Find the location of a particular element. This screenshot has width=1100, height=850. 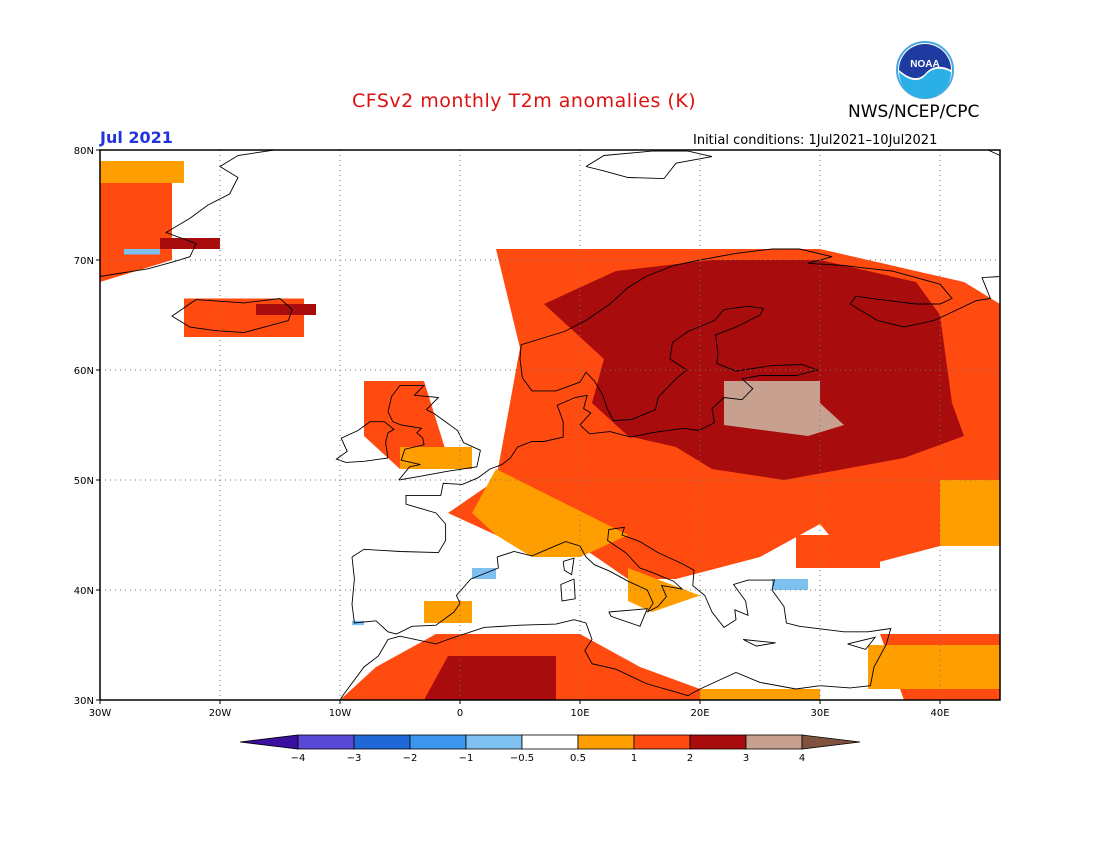

initial-conditions: Initial conditions: 1Jul2021–10Jul2021 is located at coordinates (815, 140).